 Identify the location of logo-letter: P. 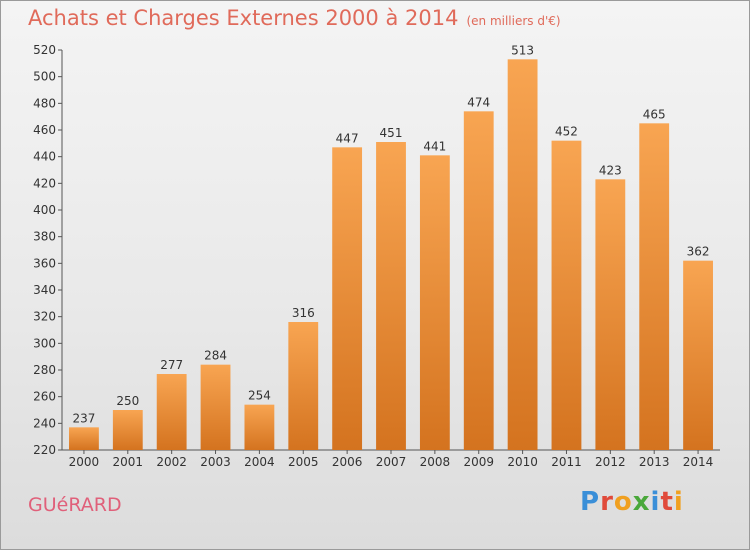
(590, 502).